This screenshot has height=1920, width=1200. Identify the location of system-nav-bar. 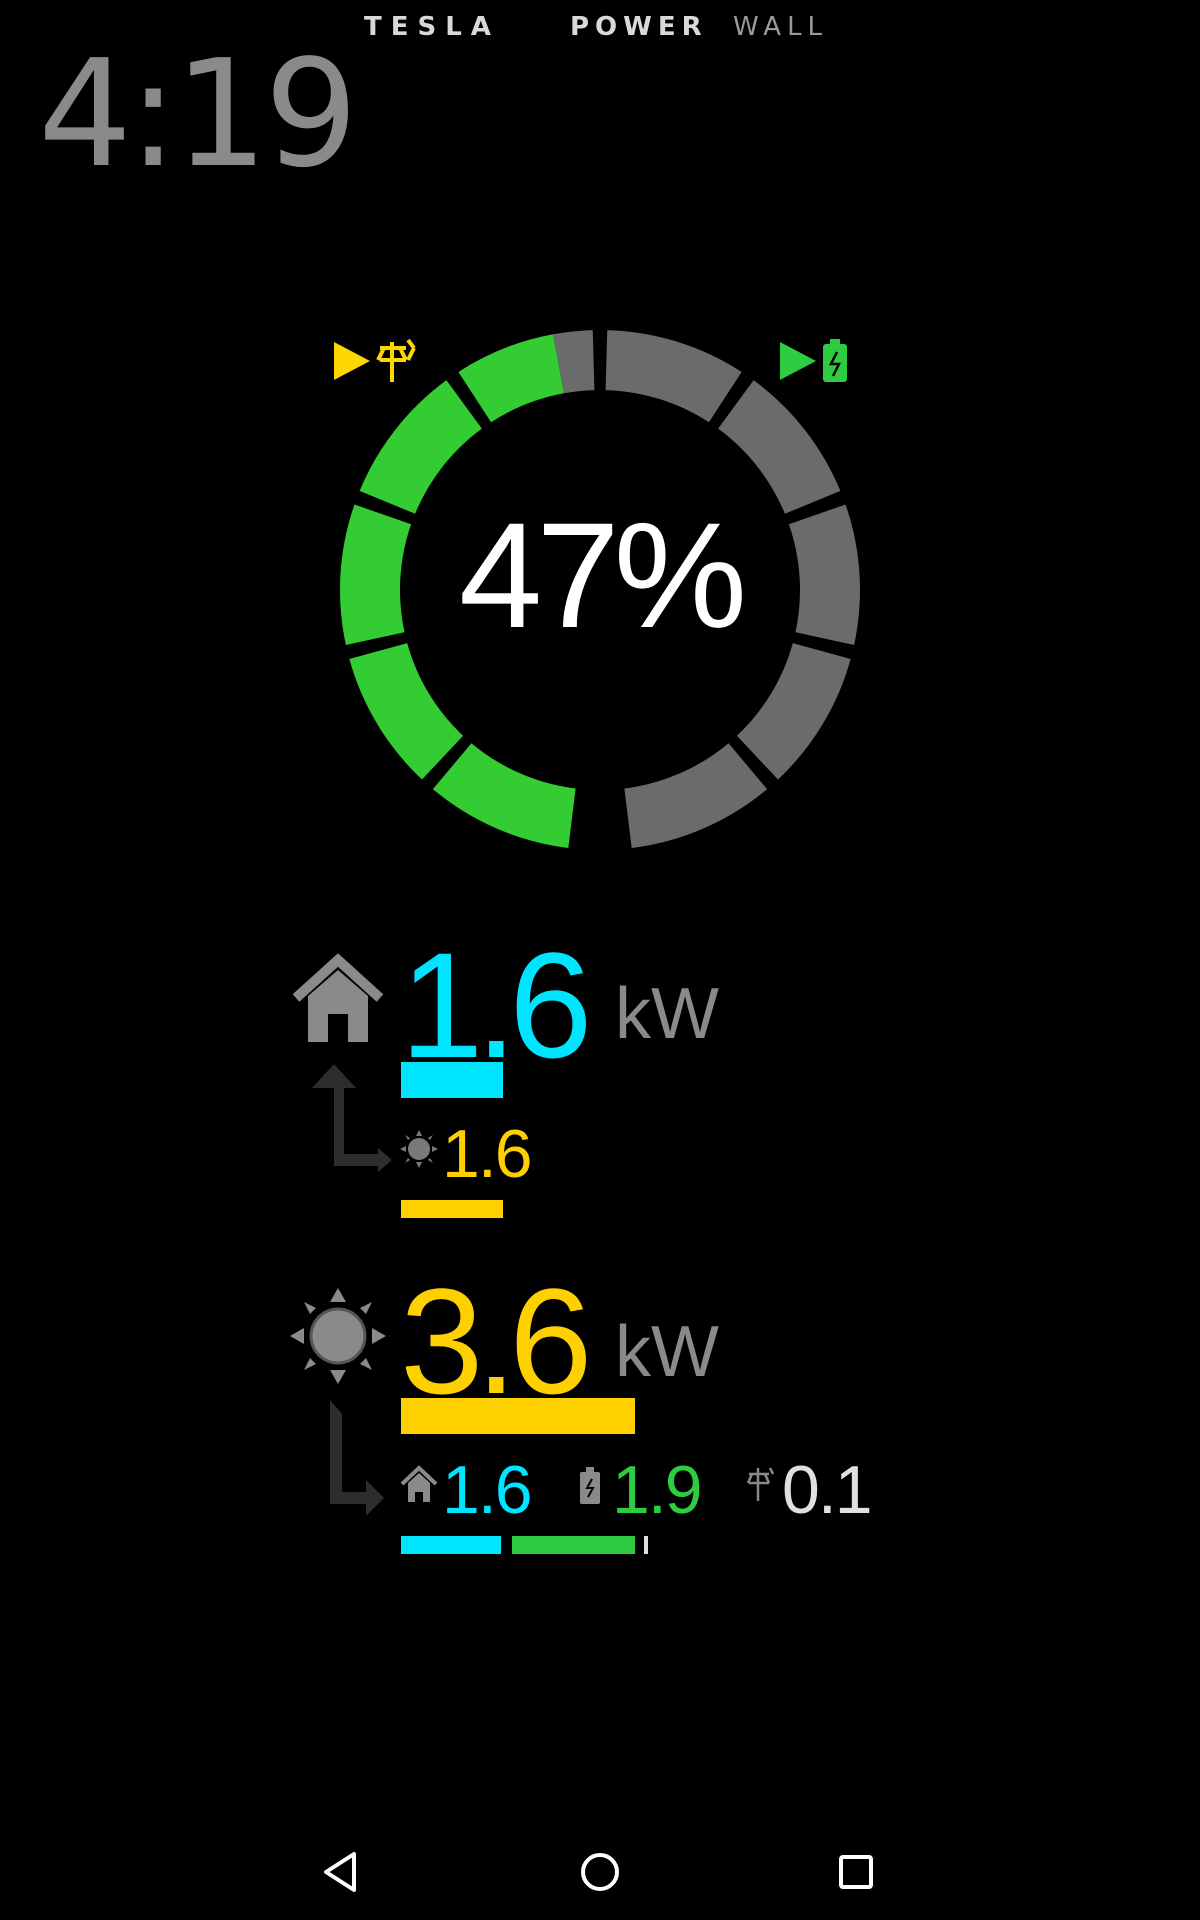
(600, 1870).